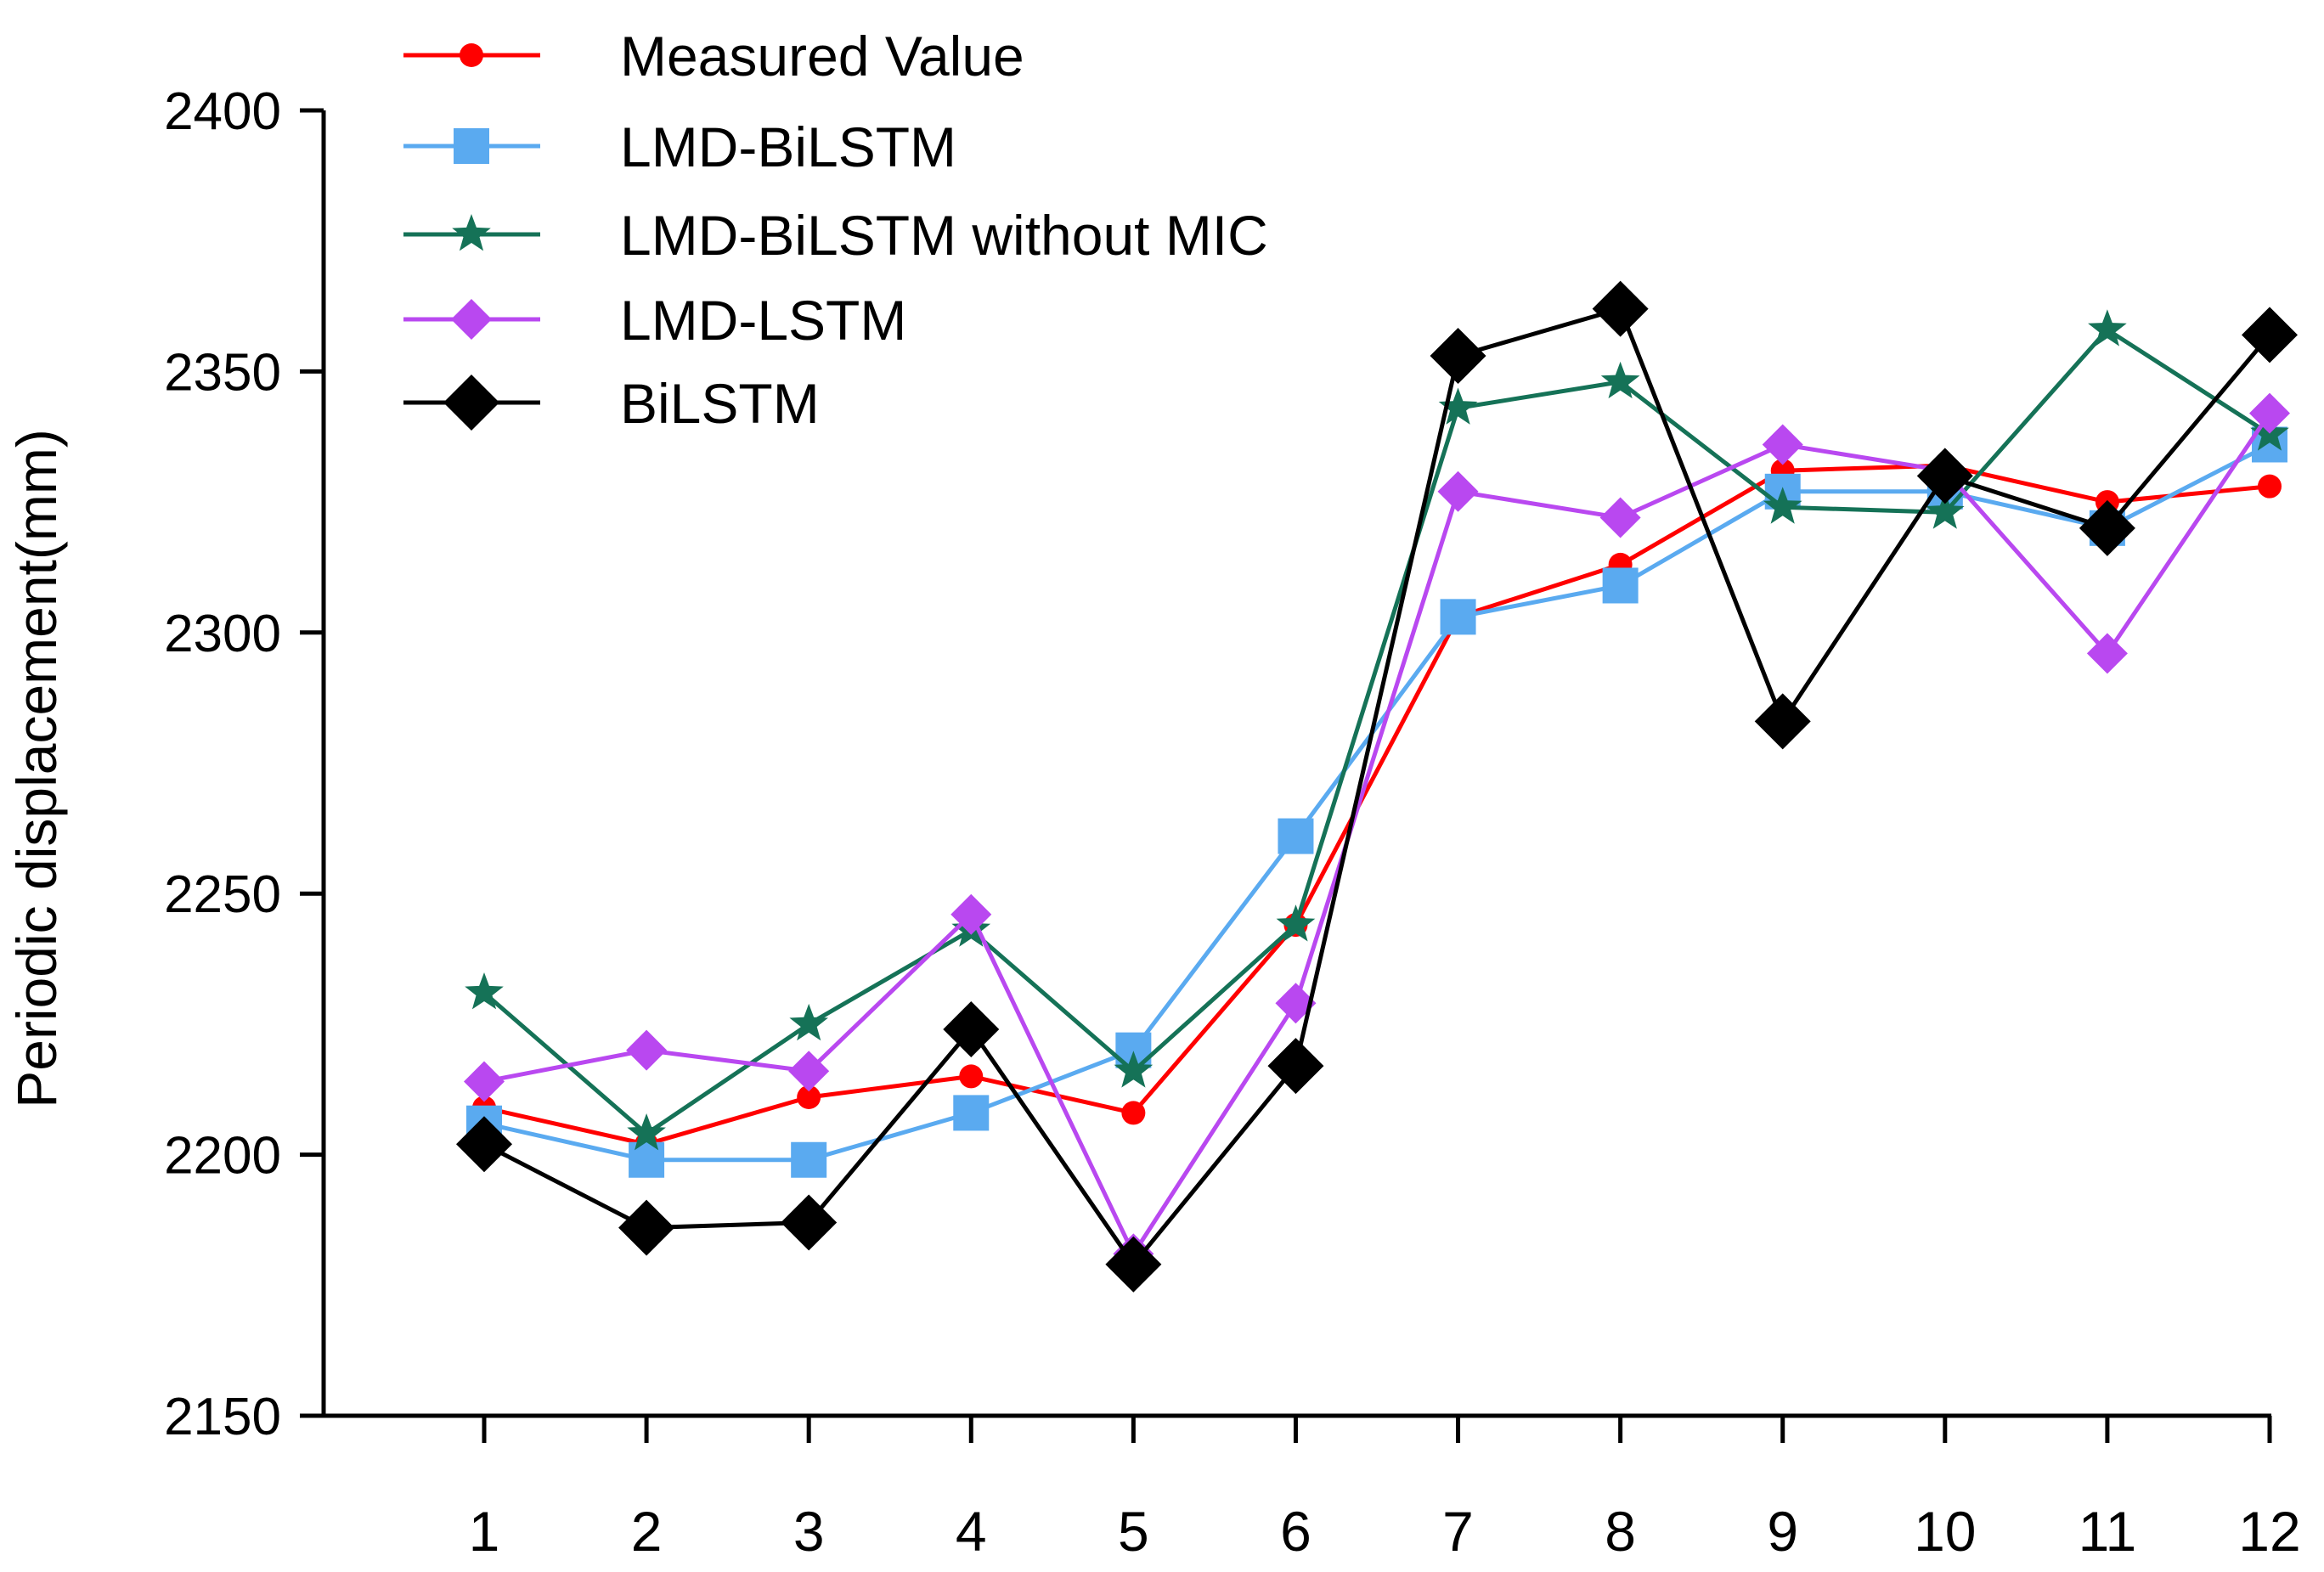 This screenshot has height=1572, width=2324. Describe the element at coordinates (809, 1531) in the screenshot. I see `x-tick-label: 3` at that location.